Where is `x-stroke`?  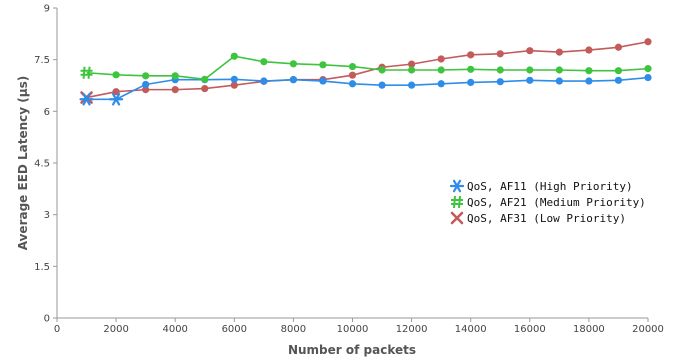
x-stroke is located at coordinates (457, 218).